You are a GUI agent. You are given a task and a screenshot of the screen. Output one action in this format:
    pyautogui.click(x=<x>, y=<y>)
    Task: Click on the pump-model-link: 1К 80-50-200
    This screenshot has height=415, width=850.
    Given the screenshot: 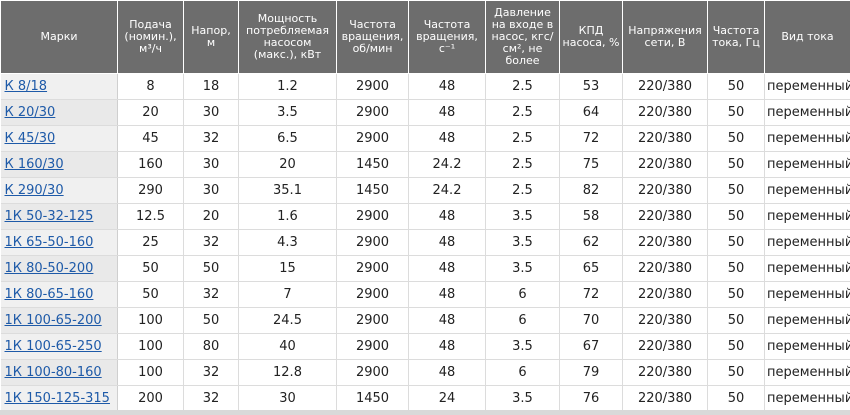 What is the action you would take?
    pyautogui.click(x=49, y=268)
    